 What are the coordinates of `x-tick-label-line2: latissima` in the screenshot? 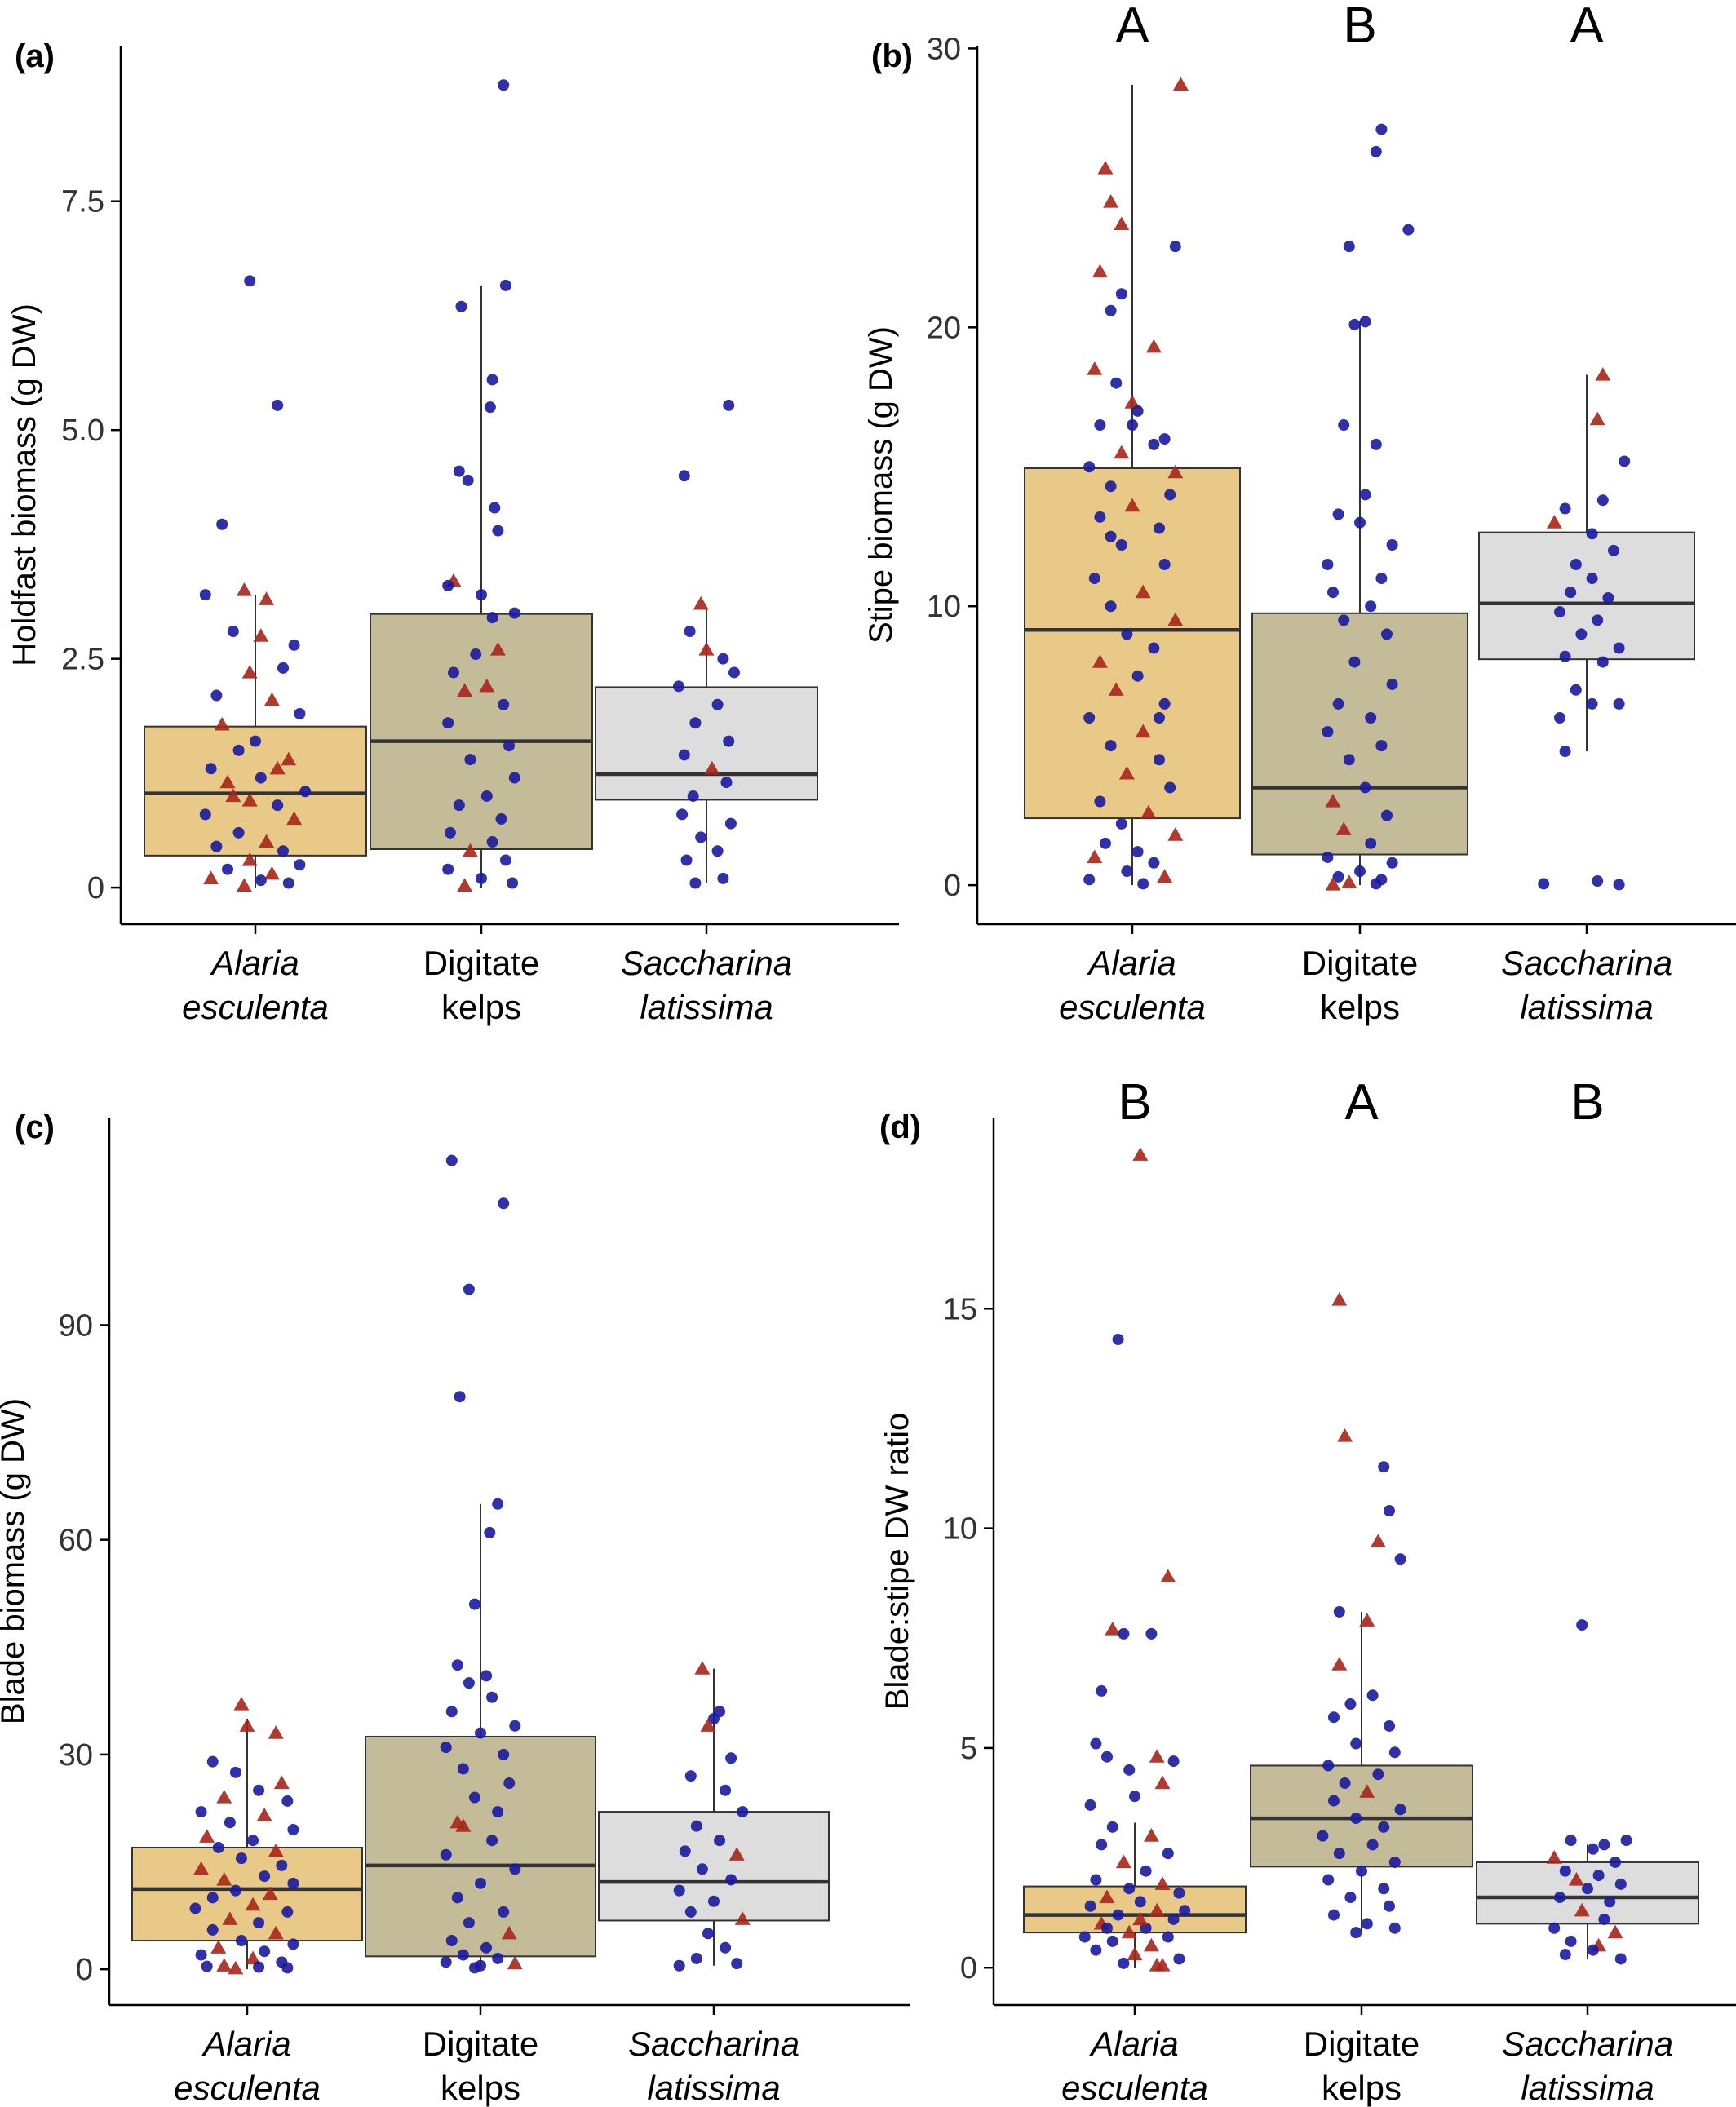 It's located at (1587, 2088).